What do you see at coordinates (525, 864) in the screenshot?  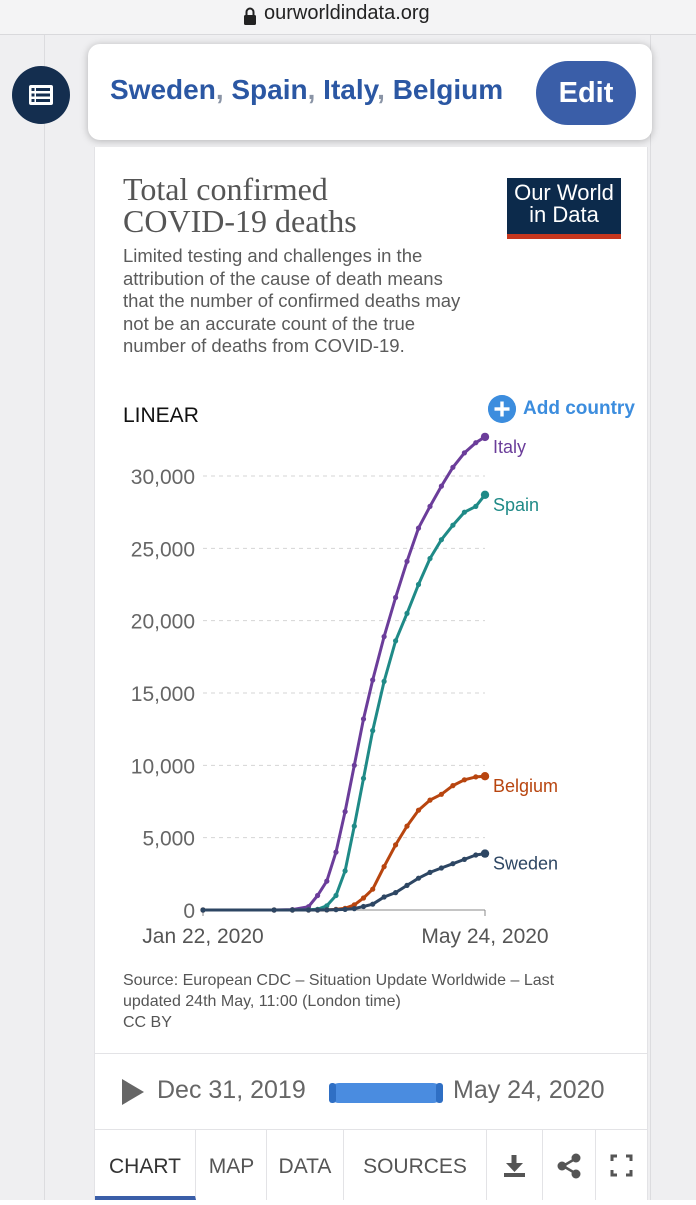 I see `series-label-sweden: Sweden` at bounding box center [525, 864].